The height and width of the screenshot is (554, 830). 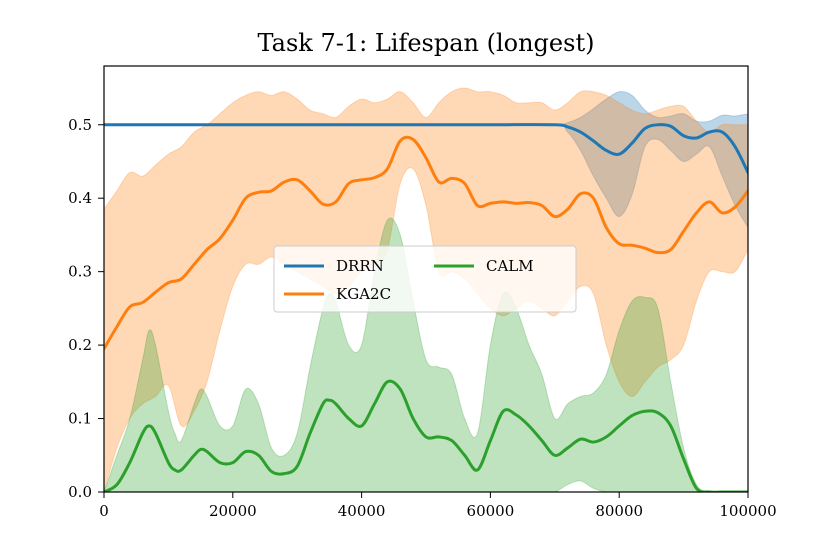 I want to click on drrn-line, so click(x=426, y=148).